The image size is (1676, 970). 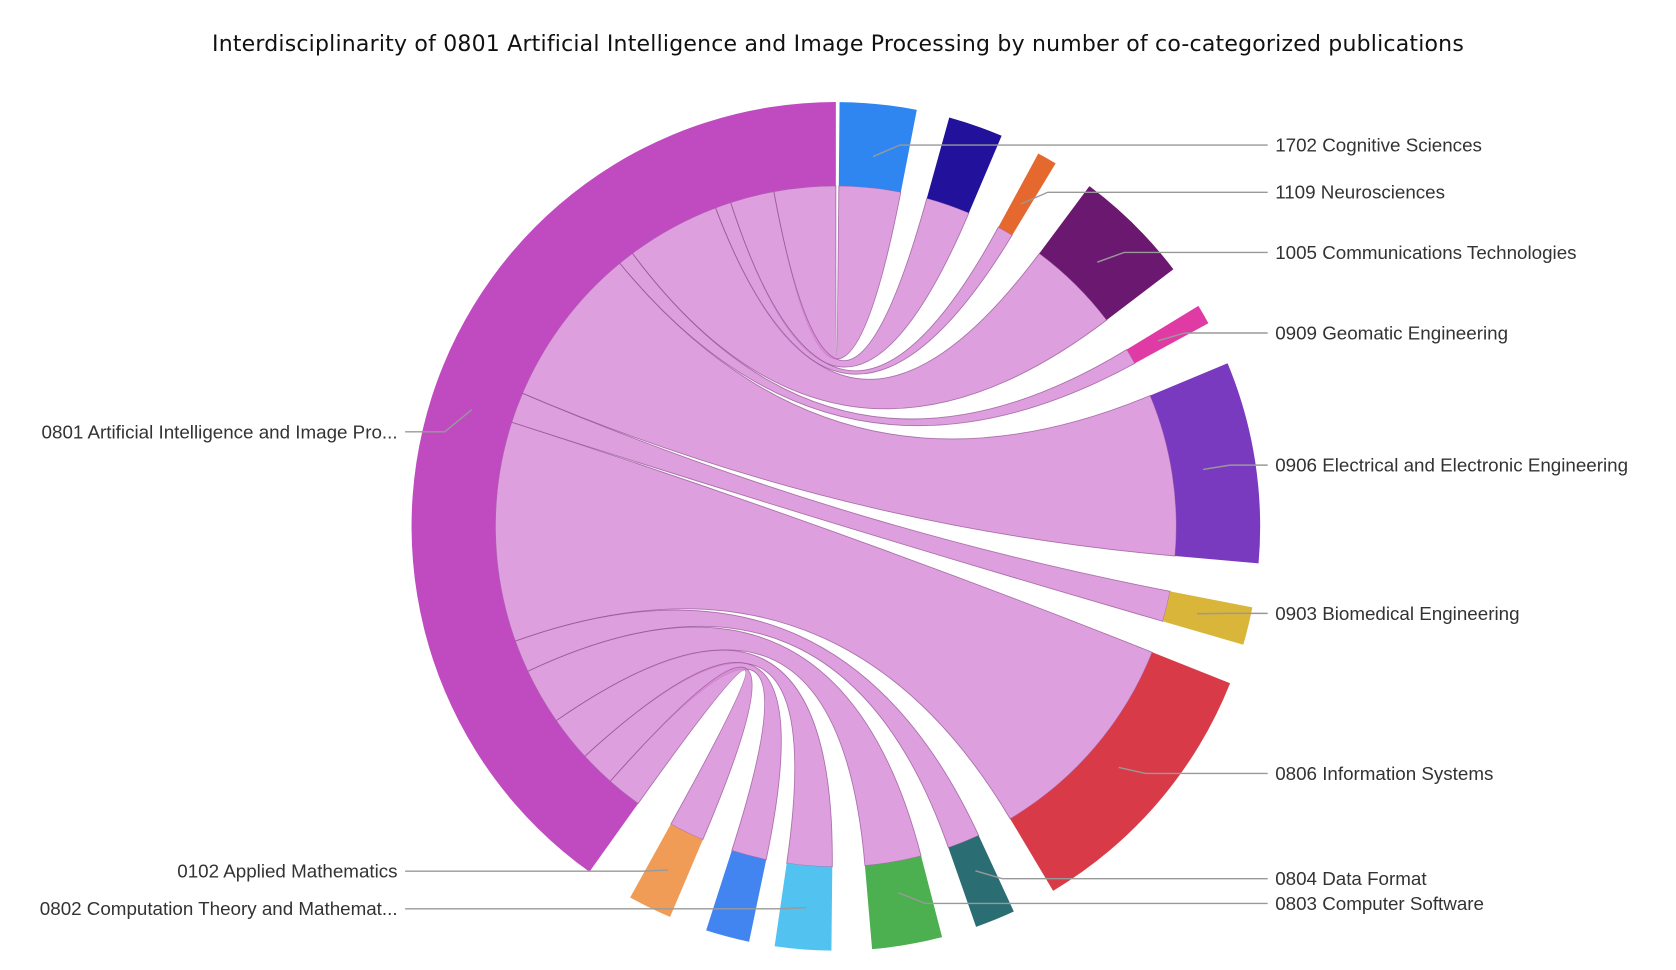 What do you see at coordinates (1360, 192) in the screenshot?
I see `label-1109: 1109 Neurosciences` at bounding box center [1360, 192].